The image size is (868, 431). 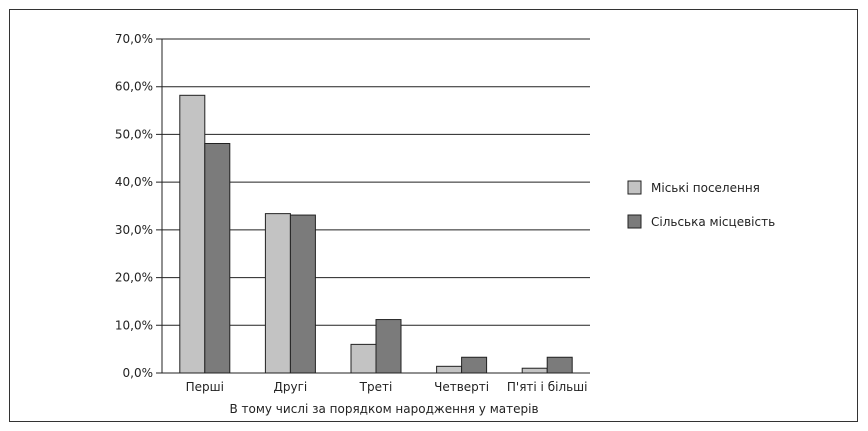 What do you see at coordinates (547, 387) in the screenshot?
I see `x-tick-label: П'яті і більші` at bounding box center [547, 387].